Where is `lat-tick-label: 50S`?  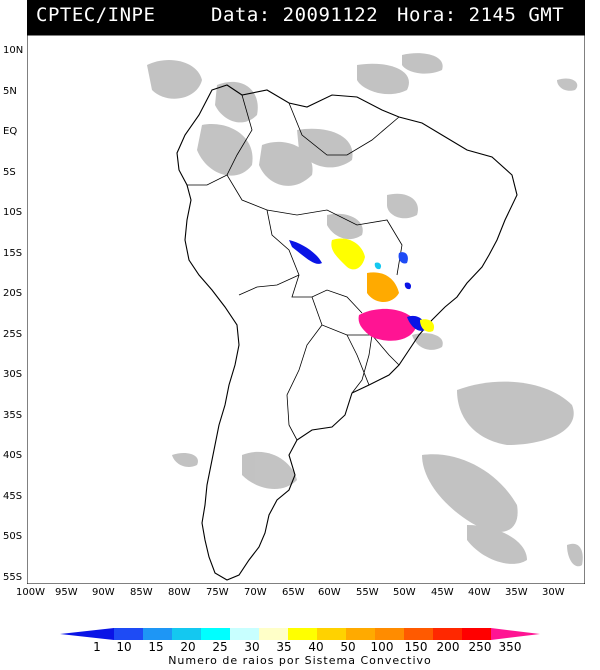
lat-tick-label: 50S is located at coordinates (13, 536).